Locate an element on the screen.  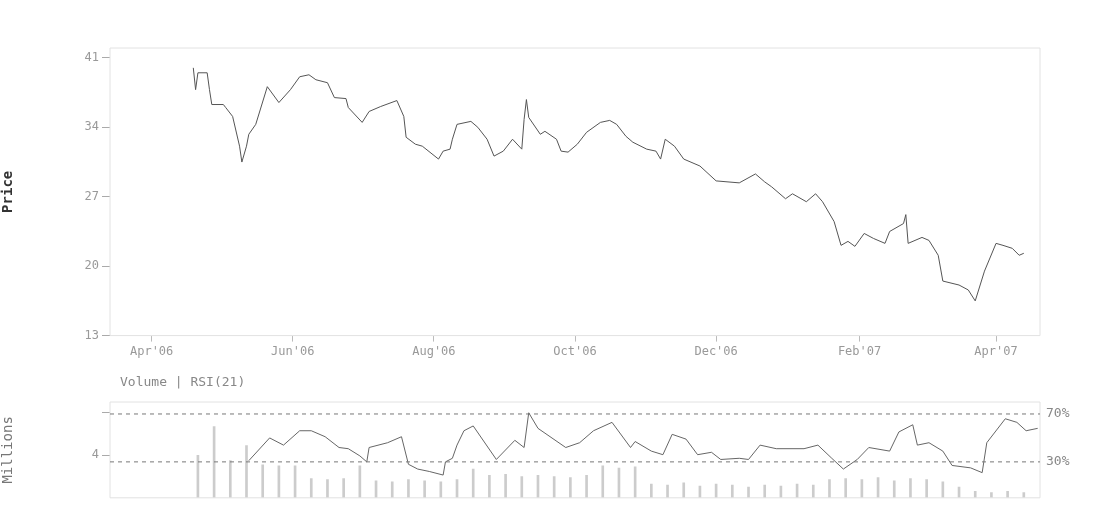
x-tick-label: Oct'06 is located at coordinates (575, 350).